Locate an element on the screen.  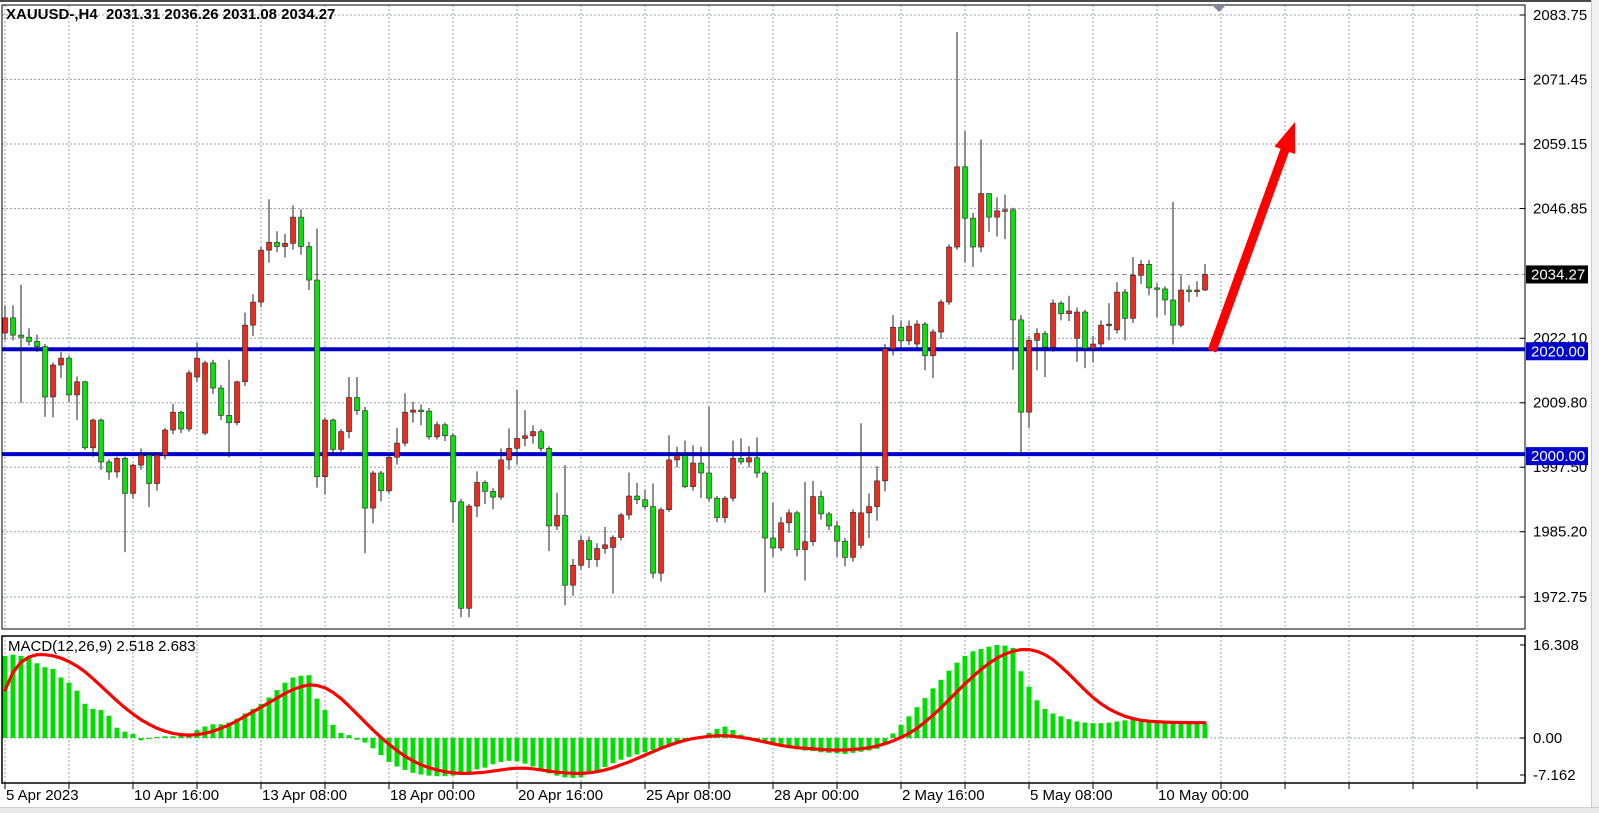
trend-arrow-annotation is located at coordinates (1251, 237).